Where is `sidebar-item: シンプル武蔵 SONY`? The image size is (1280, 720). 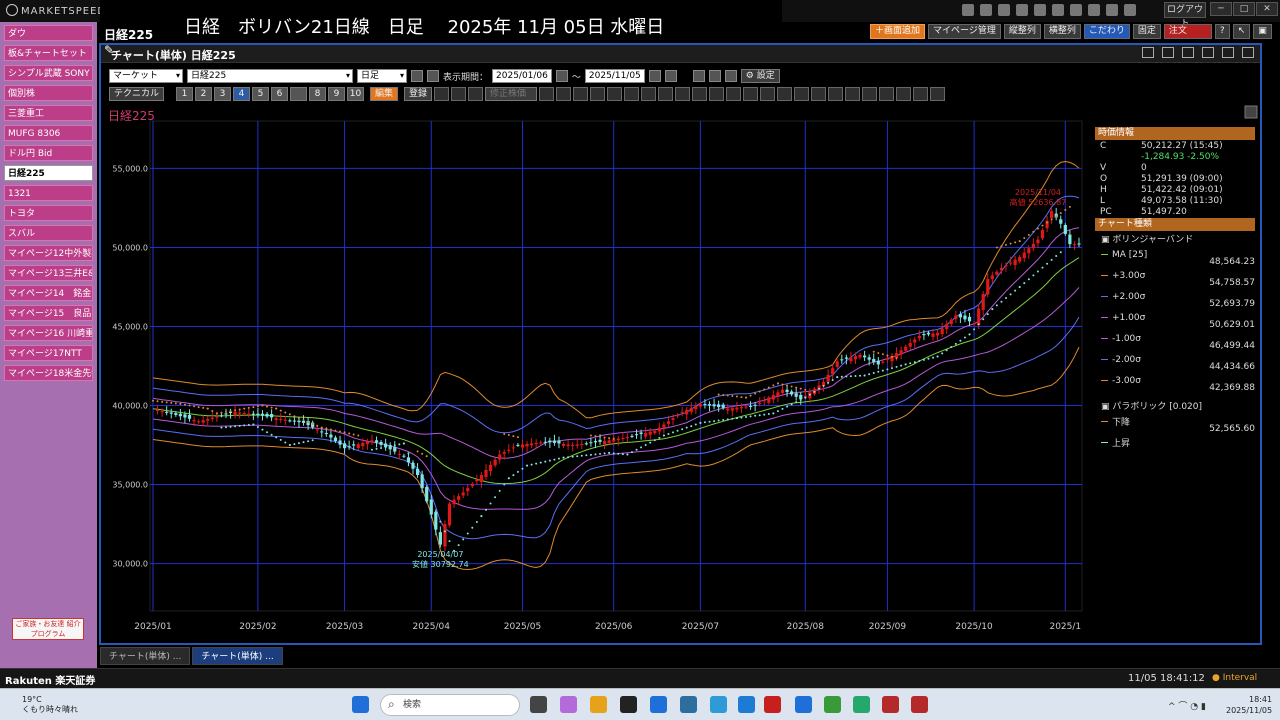
sidebar-item: シンプル武蔵 SONY is located at coordinates (48, 73).